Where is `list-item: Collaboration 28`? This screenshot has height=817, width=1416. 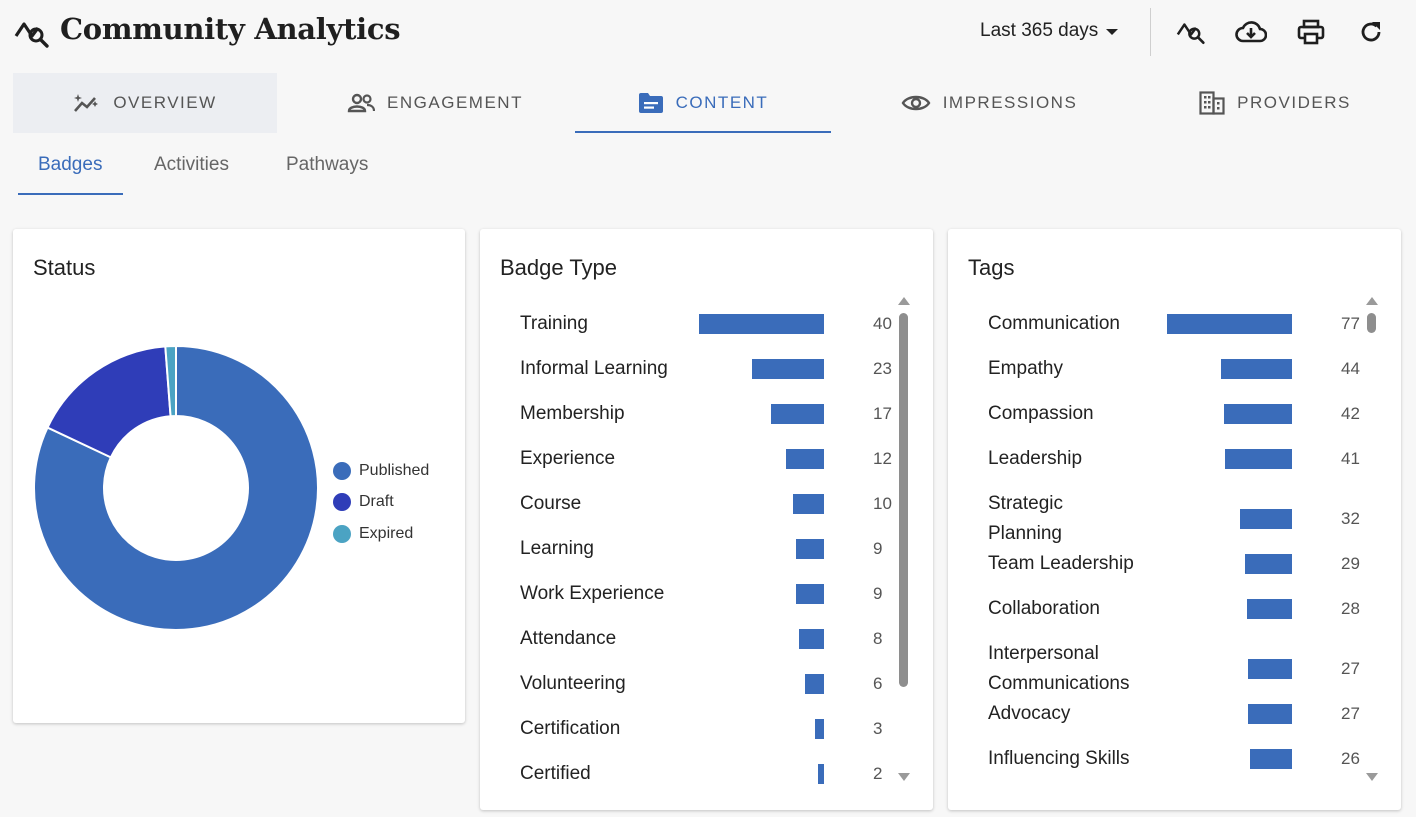 list-item: Collaboration 28 is located at coordinates (1174, 616).